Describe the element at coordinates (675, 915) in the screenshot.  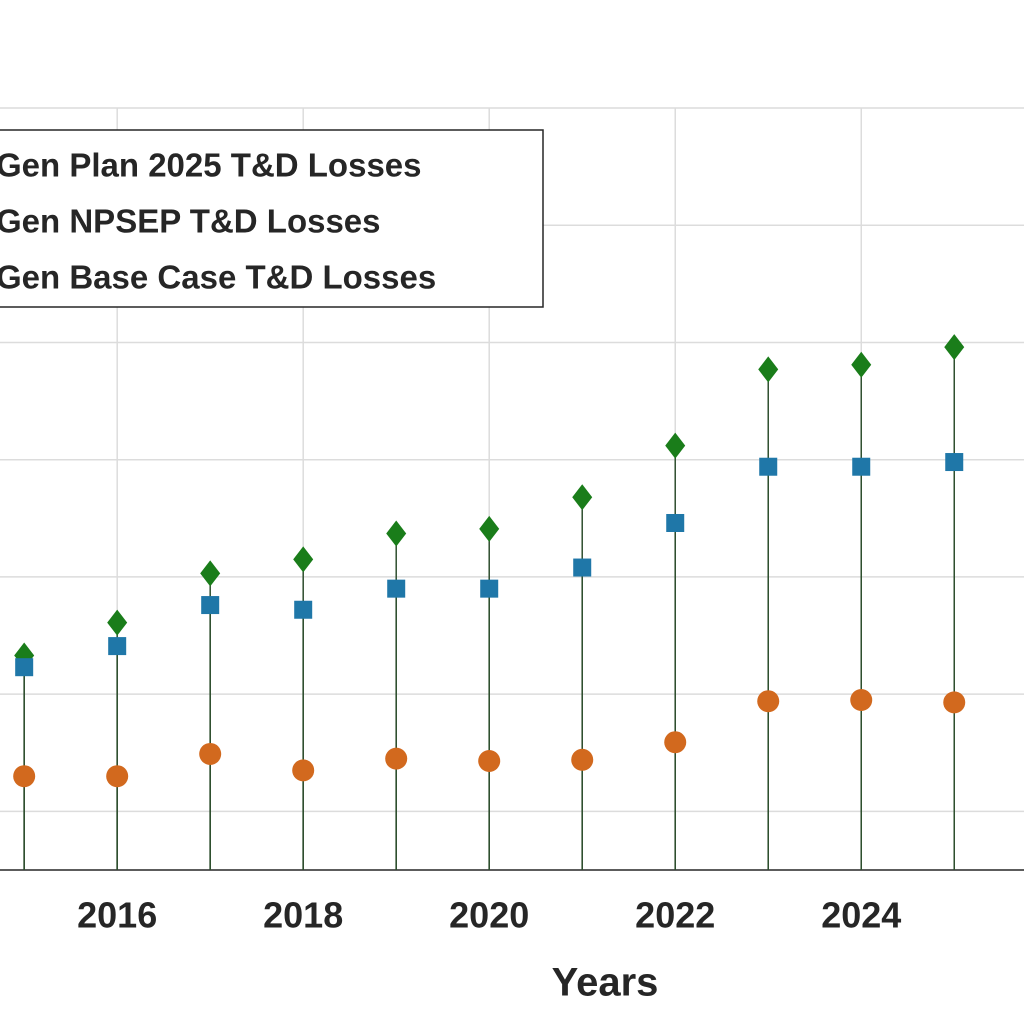
I see `x-tick-label: 2022` at that location.